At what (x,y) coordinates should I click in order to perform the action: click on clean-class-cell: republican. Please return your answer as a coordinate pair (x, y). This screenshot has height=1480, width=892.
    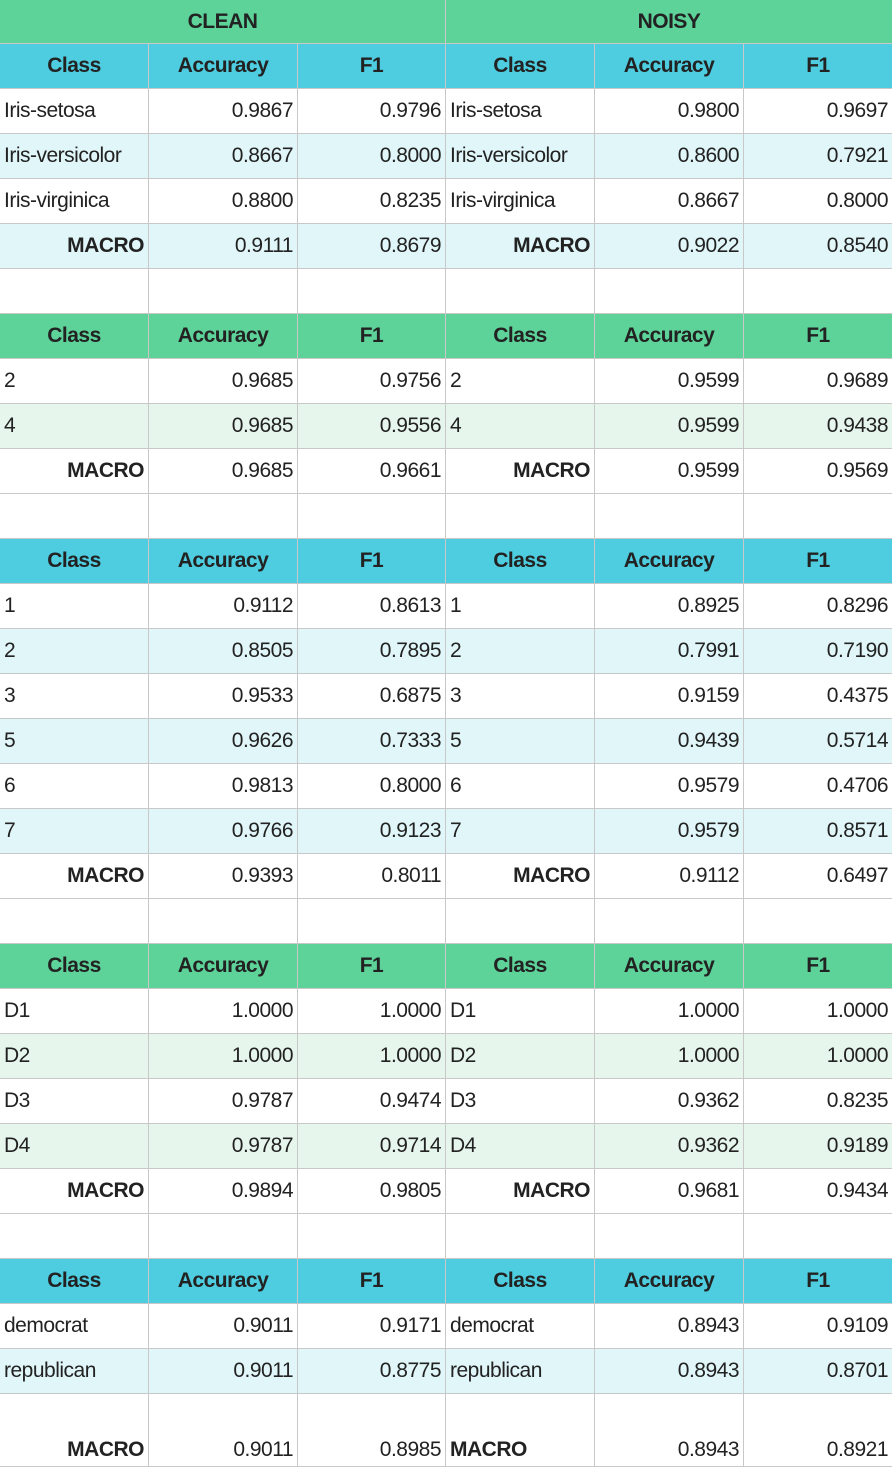
    Looking at the image, I should click on (74, 1371).